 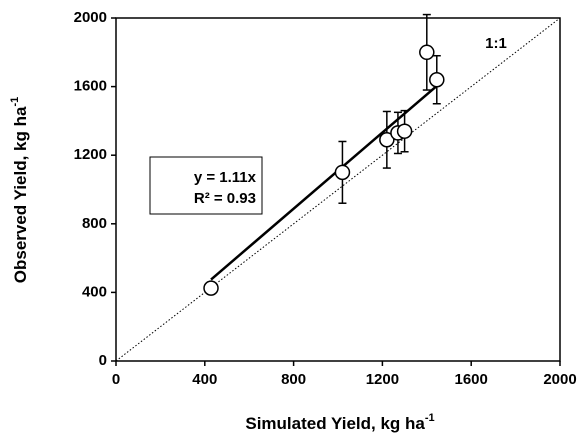 I want to click on x-tick-label: 1200, so click(x=382, y=379).